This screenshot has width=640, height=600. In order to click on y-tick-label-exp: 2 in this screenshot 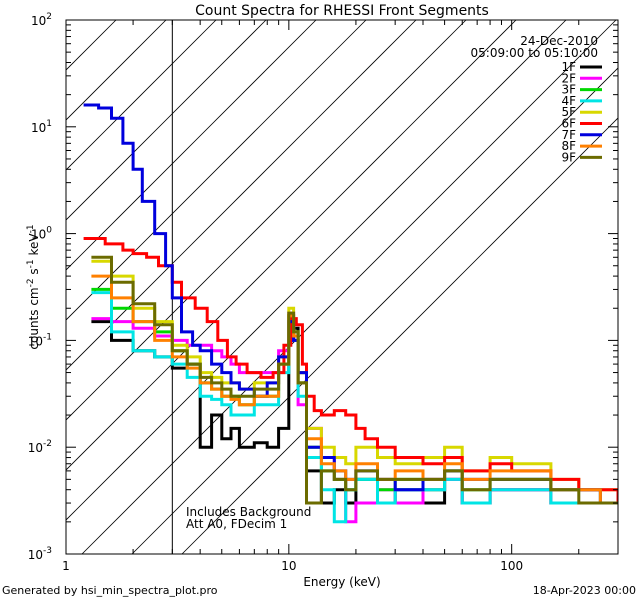, I will do `click(49, 17)`.